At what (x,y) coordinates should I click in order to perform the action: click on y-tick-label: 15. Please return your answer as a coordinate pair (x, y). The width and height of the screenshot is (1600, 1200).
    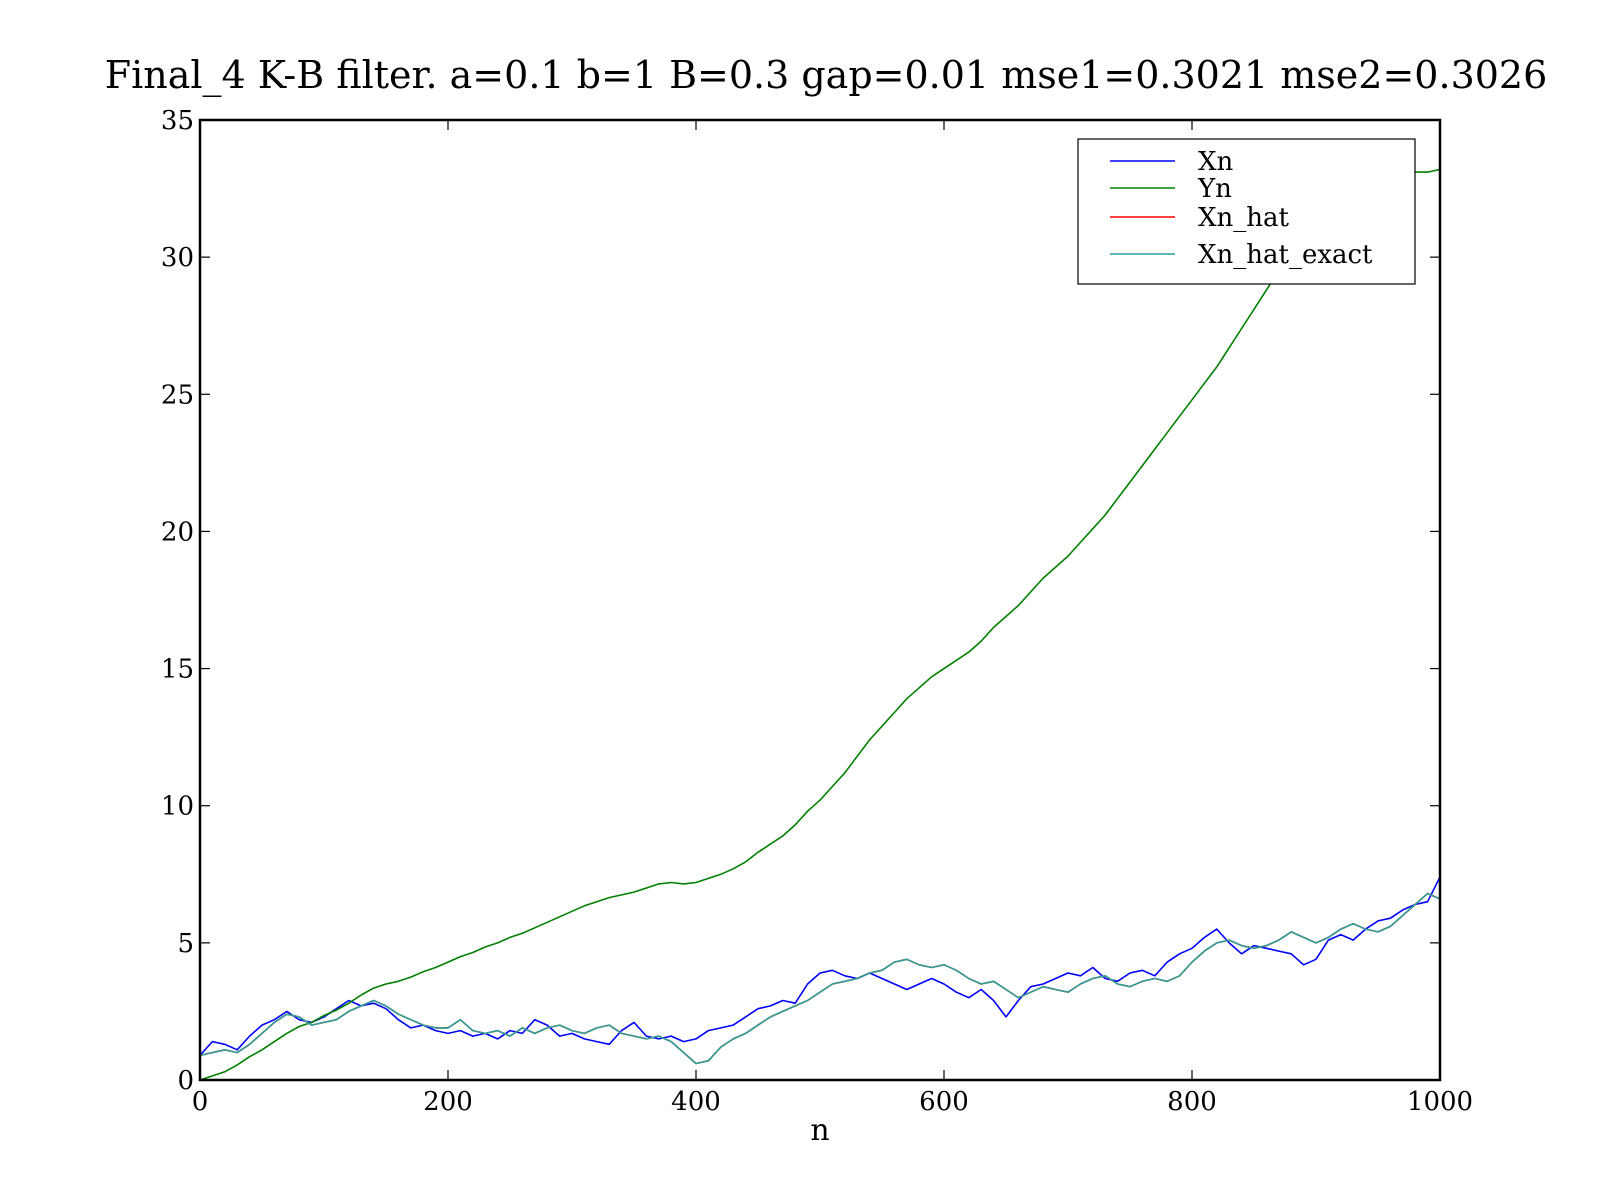
    Looking at the image, I should click on (177, 670).